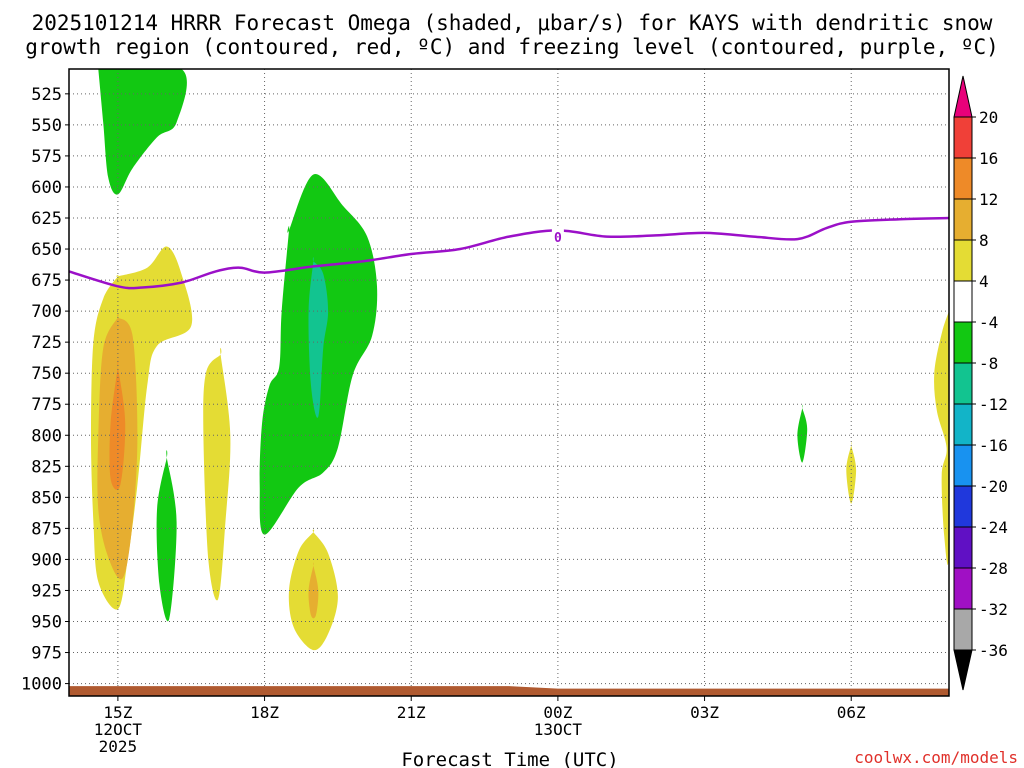 The image size is (1024, 768). What do you see at coordinates (46, 219) in the screenshot?
I see `y-tick-label-625: 625` at bounding box center [46, 219].